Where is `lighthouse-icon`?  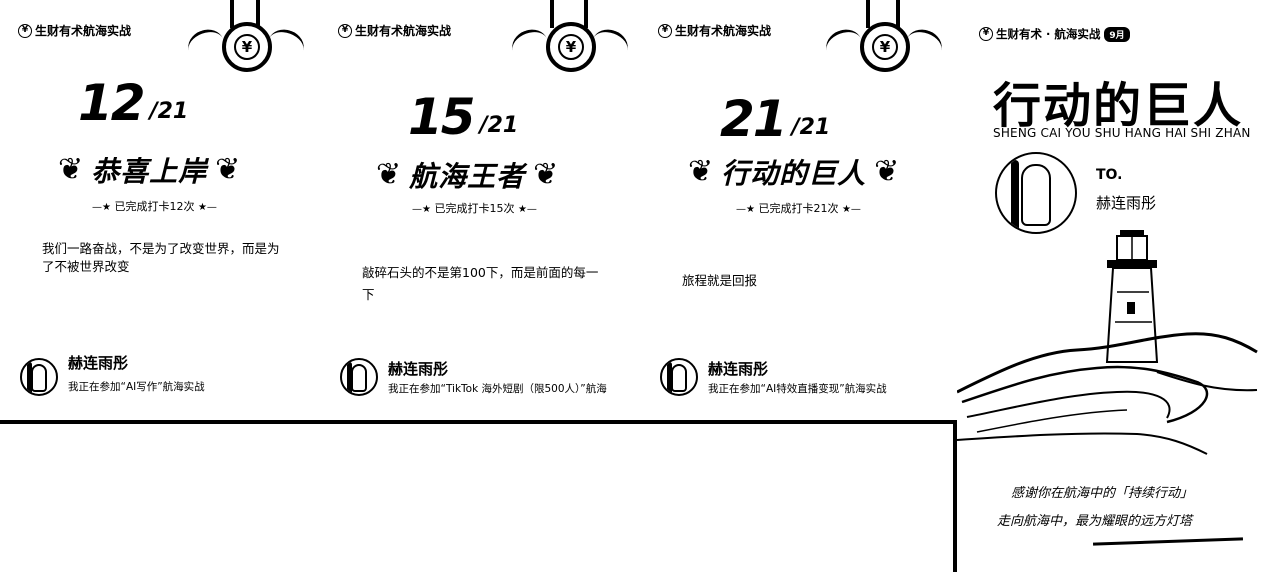
lighthouse-icon is located at coordinates (1107, 342).